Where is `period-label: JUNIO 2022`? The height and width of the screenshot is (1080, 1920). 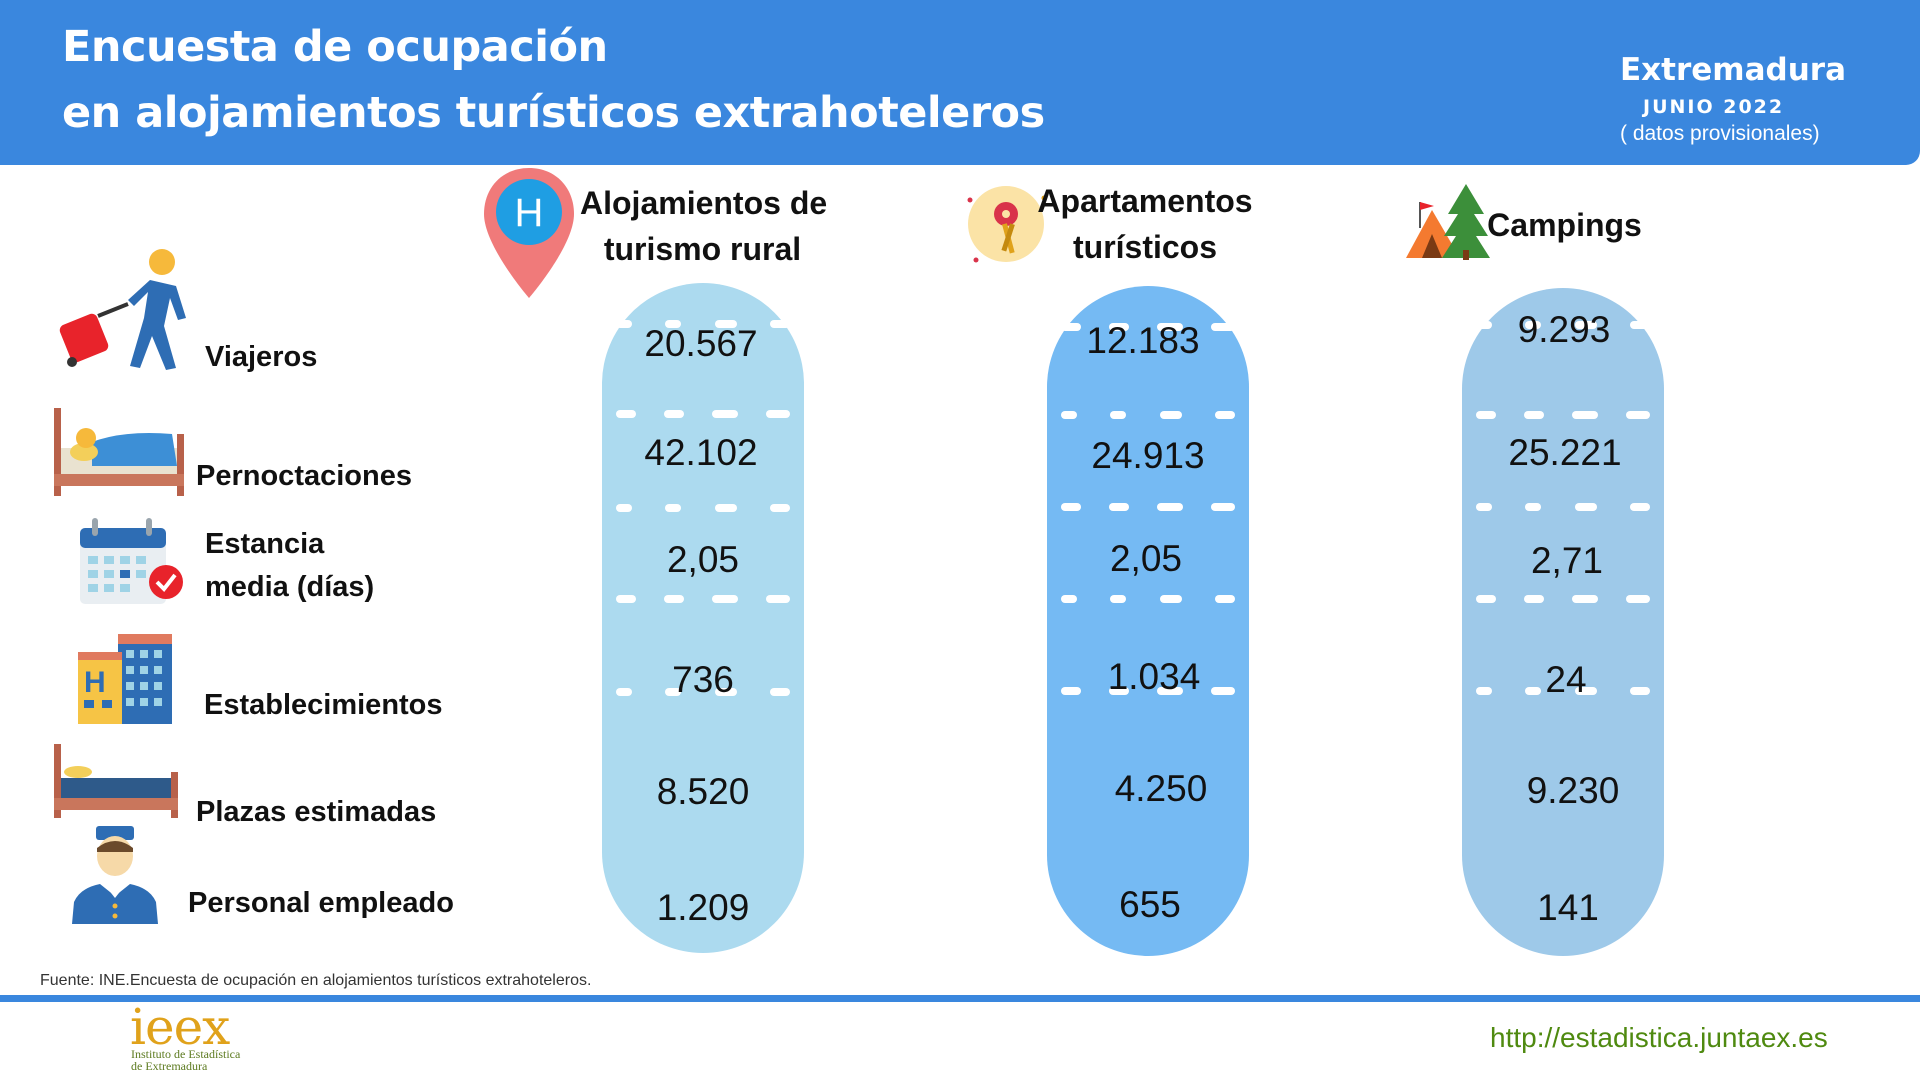 period-label: JUNIO 2022 is located at coordinates (1714, 107).